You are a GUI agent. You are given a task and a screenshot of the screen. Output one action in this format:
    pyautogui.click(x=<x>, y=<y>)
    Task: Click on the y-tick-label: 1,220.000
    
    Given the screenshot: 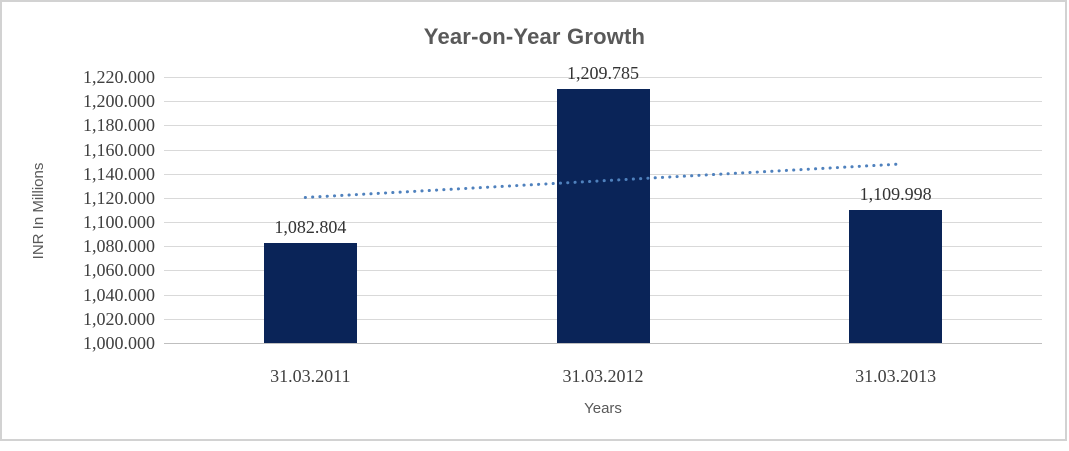 What is the action you would take?
    pyautogui.click(x=119, y=77)
    